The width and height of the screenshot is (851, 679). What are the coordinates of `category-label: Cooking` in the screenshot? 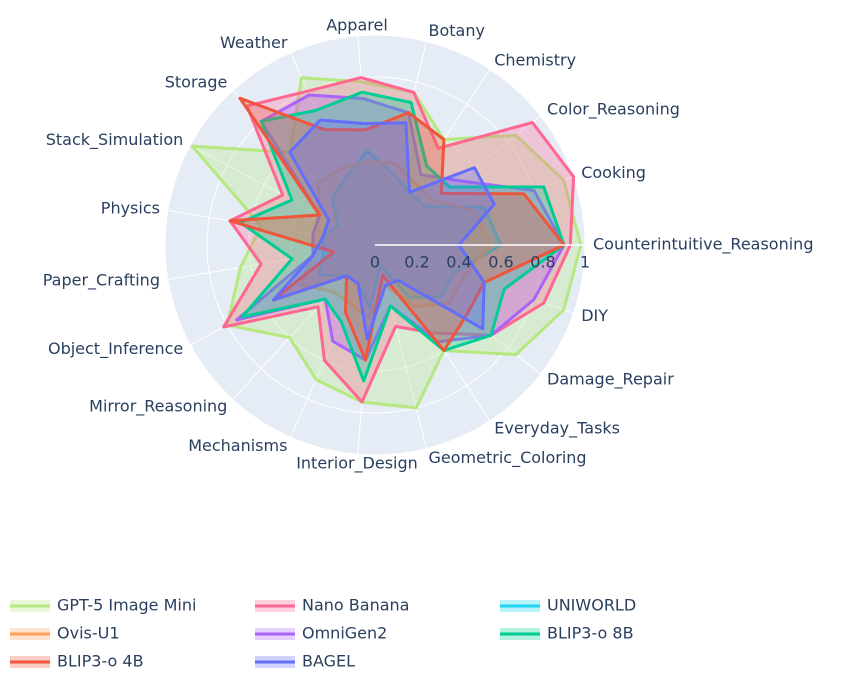 It's located at (613, 172).